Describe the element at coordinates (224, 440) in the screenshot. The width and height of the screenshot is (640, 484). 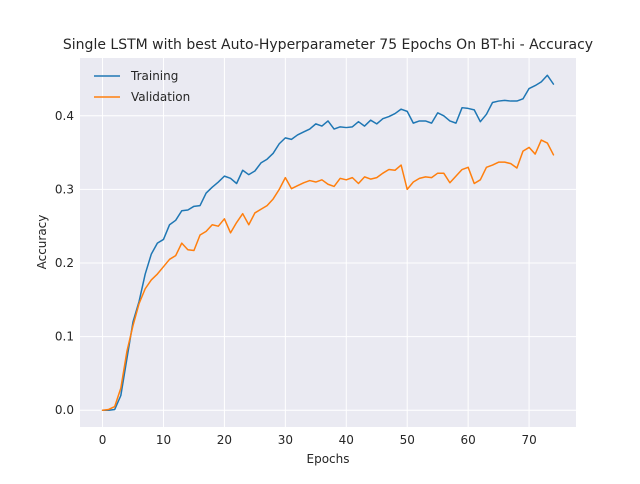
I see `x-tick-label: 20` at that location.